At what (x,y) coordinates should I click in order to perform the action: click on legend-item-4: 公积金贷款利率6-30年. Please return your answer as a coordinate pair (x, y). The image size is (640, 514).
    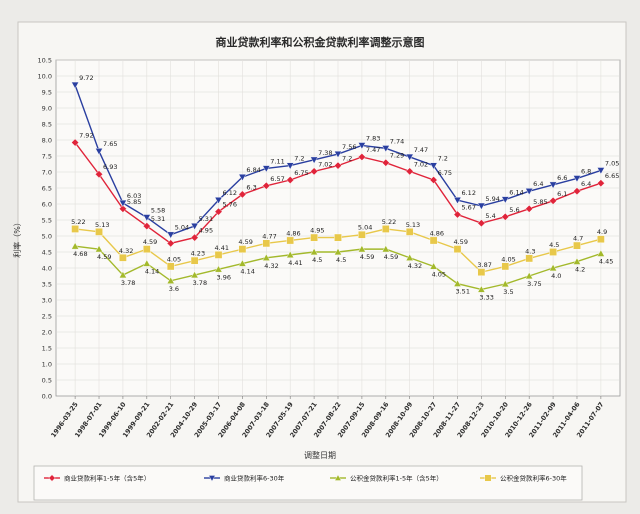
    Looking at the image, I should click on (523, 478).